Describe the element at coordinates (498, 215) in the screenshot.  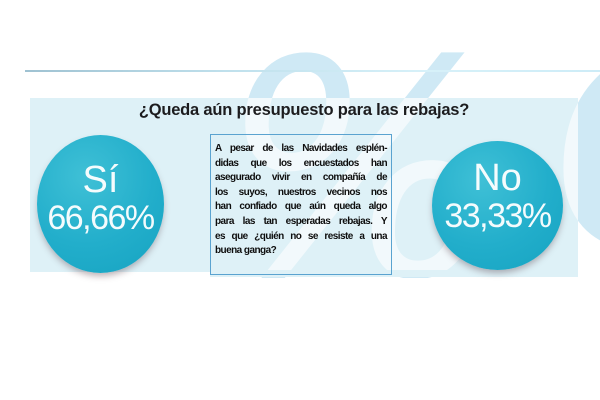
I see `no-value: 33,33%` at that location.